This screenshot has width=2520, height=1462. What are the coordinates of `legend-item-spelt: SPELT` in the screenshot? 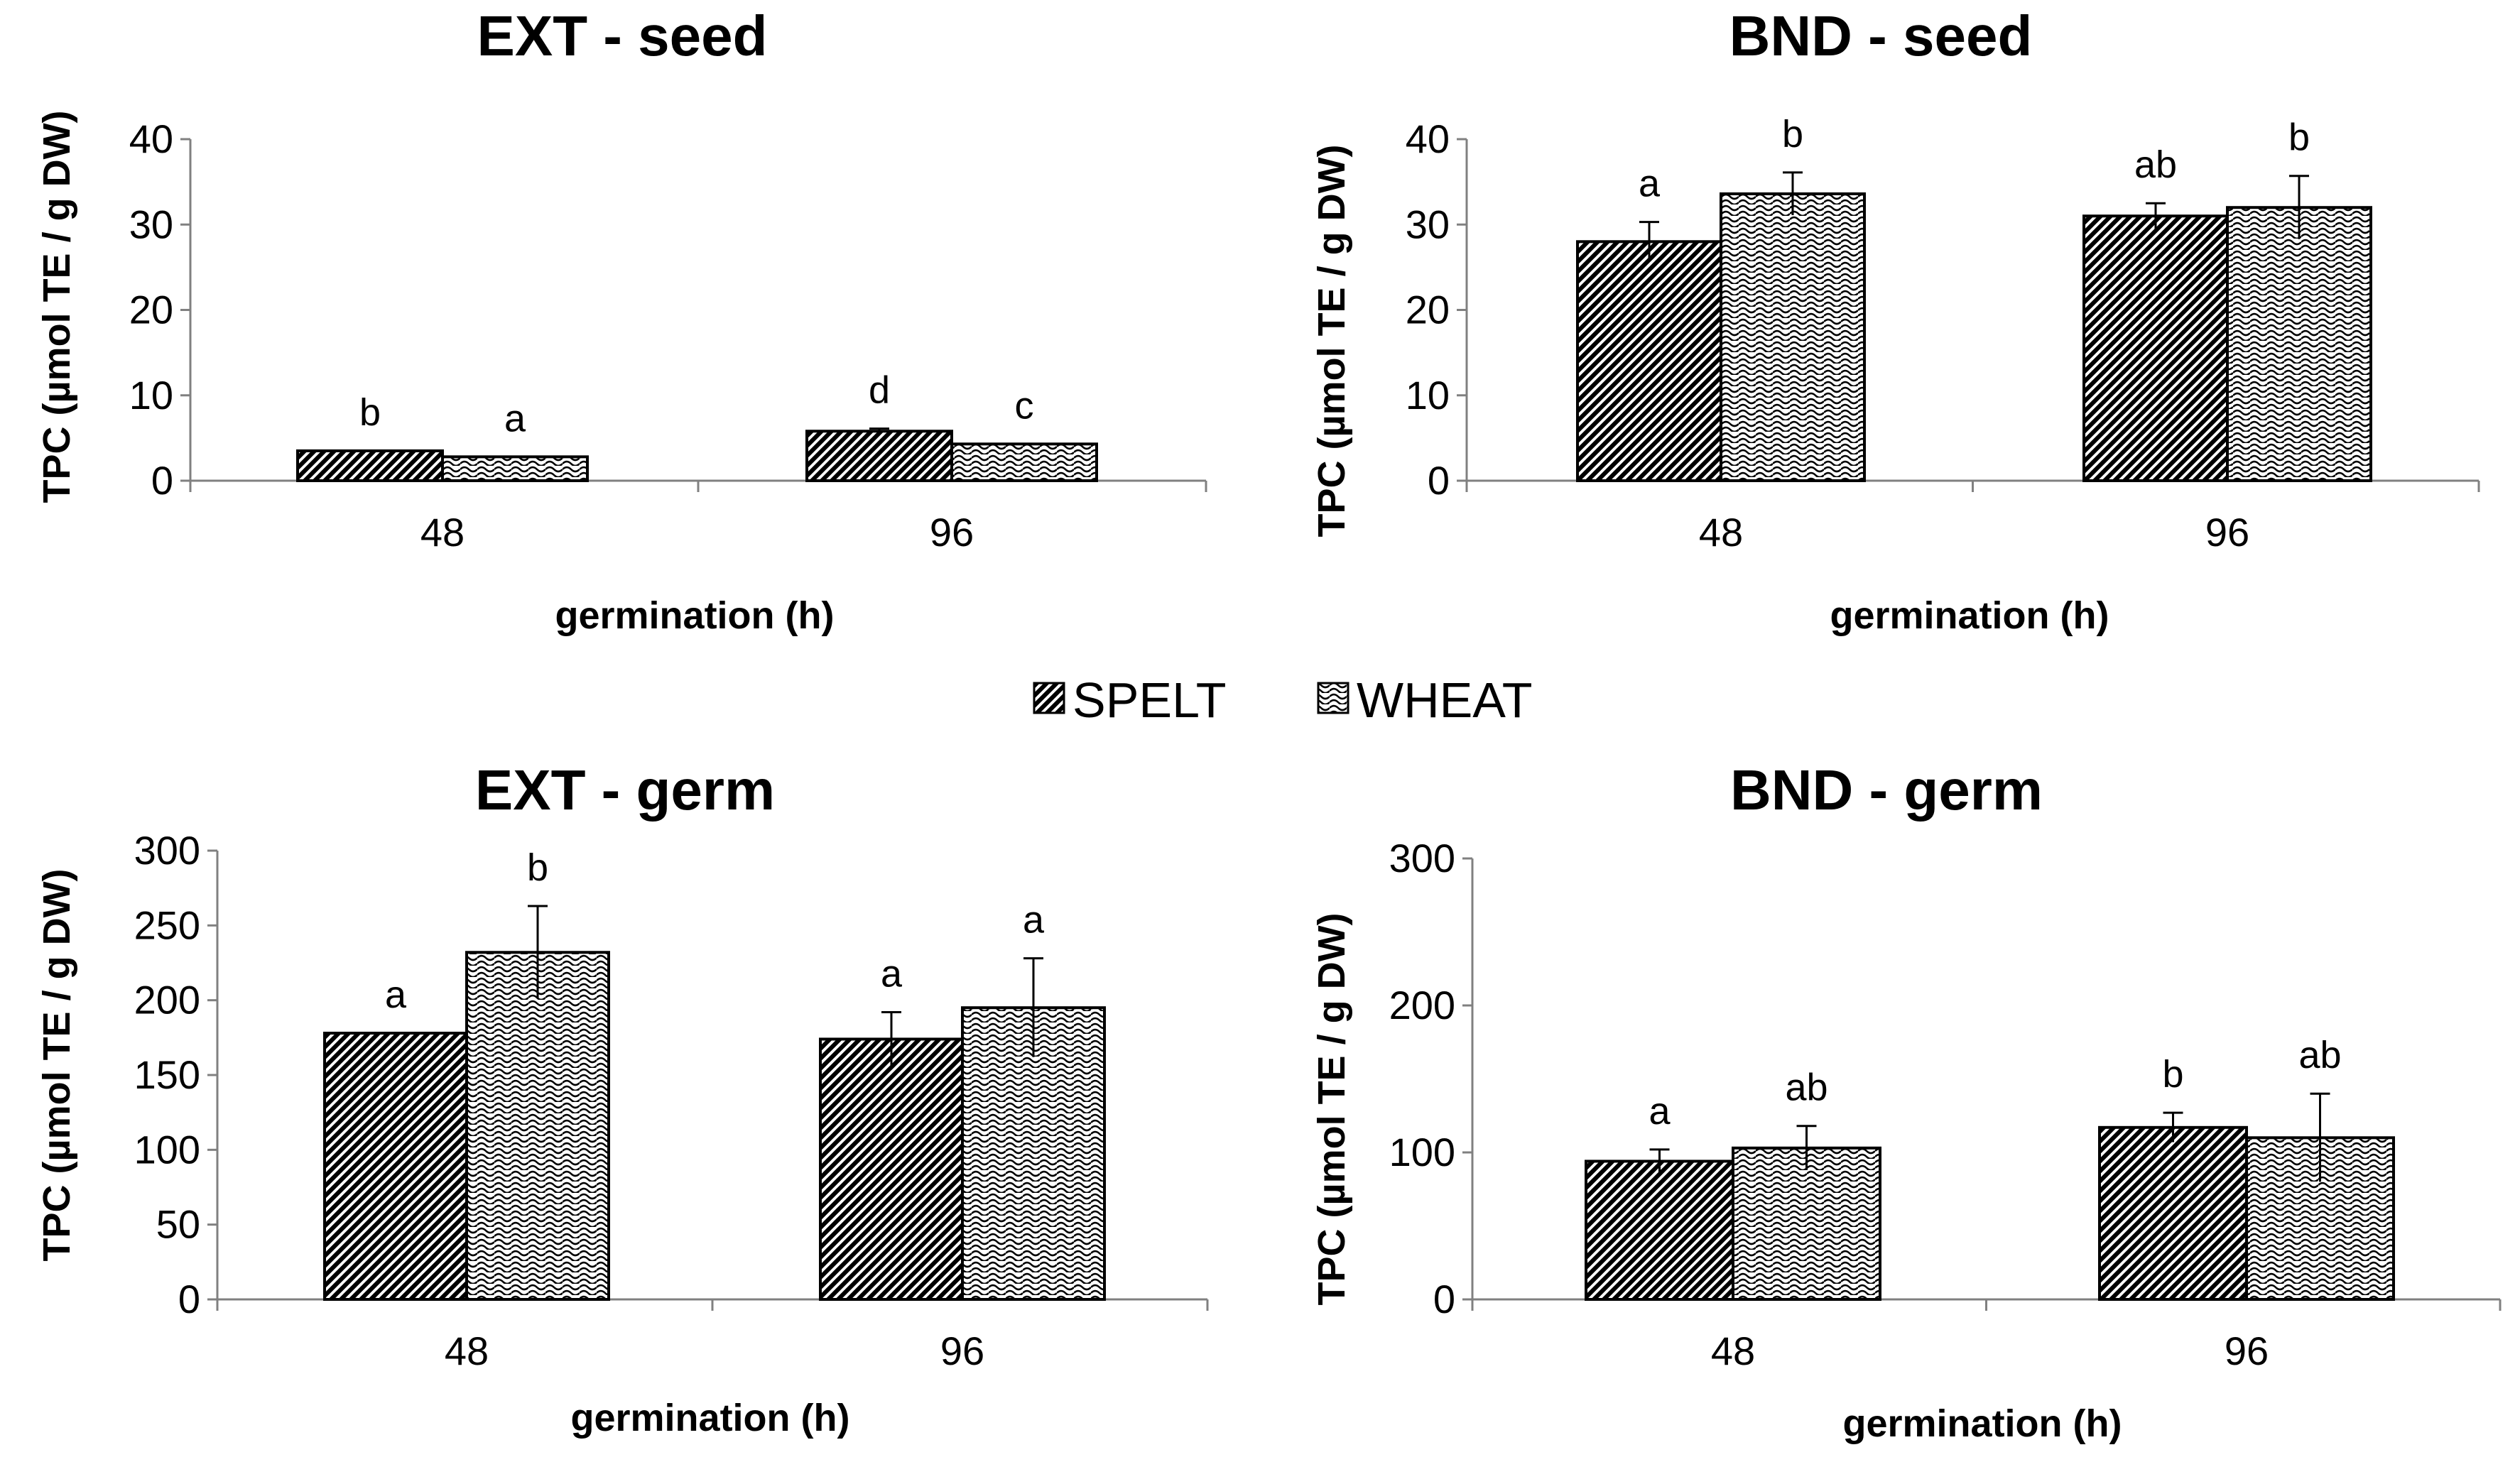 It's located at (1130, 700).